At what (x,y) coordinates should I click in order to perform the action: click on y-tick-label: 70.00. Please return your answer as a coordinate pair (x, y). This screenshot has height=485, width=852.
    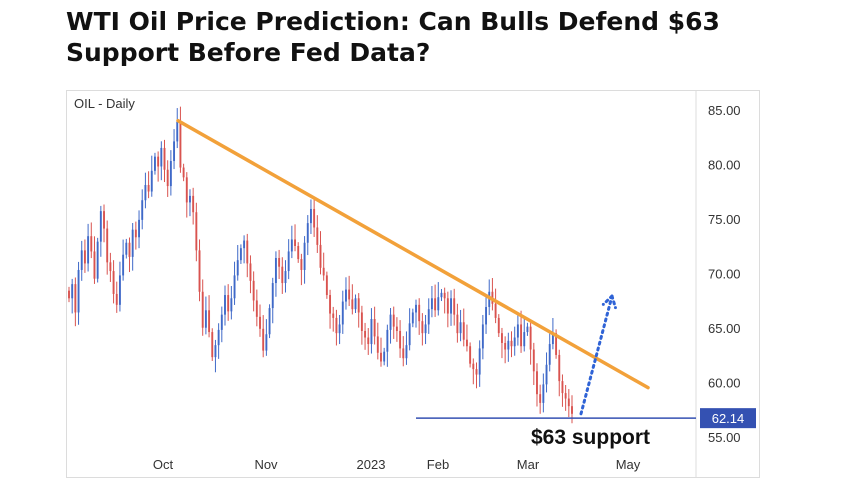
    Looking at the image, I should click on (724, 273).